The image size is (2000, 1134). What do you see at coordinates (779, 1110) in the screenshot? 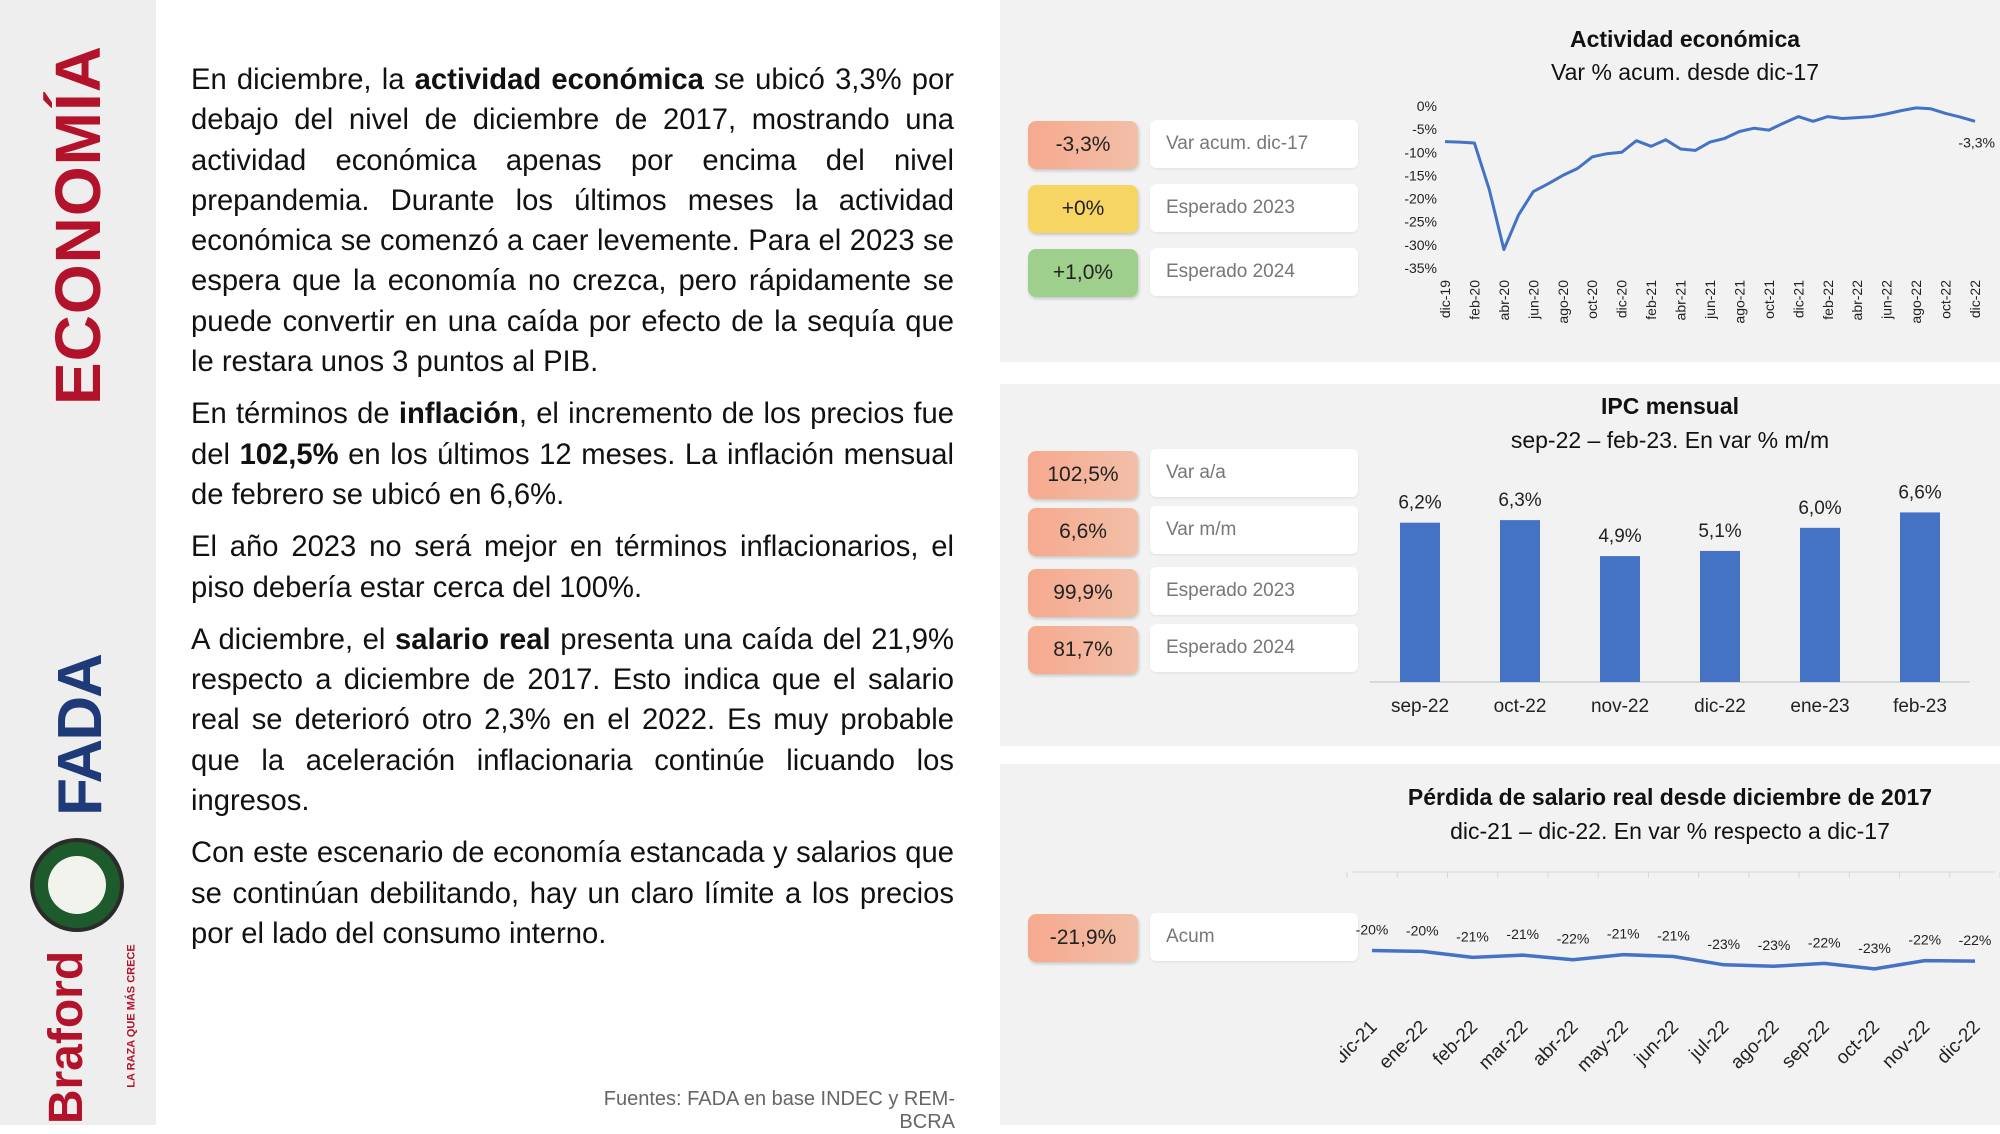
I see `source-note: Fuentes: FADA en base INDEC y REM-BCRA` at bounding box center [779, 1110].